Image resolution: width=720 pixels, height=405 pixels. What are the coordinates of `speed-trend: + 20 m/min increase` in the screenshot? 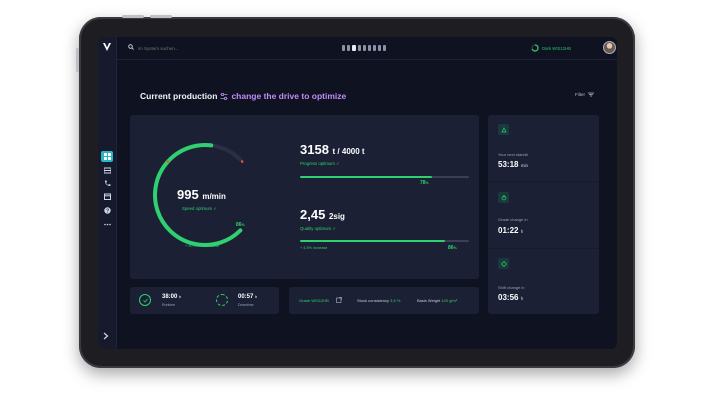 It's located at (202, 246).